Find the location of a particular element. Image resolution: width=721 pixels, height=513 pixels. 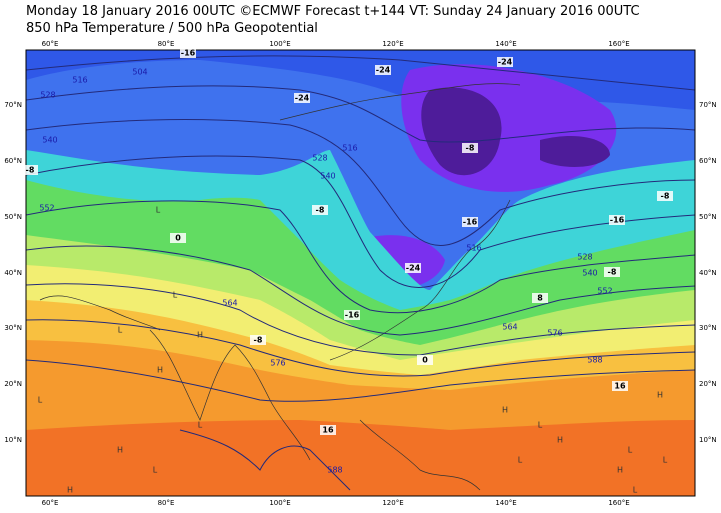

lat-label-right: 50°N is located at coordinates (708, 217).